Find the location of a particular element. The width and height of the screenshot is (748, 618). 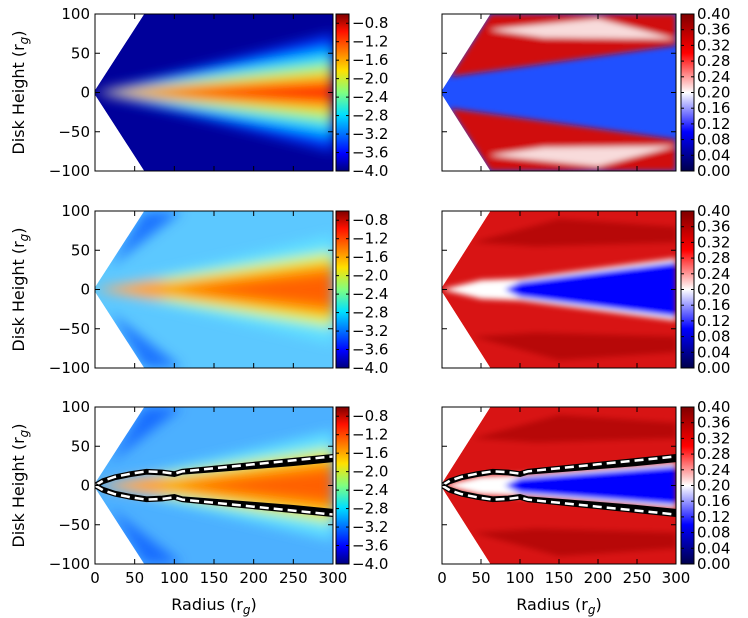

x-axis-label-end: ) is located at coordinates (598, 604).